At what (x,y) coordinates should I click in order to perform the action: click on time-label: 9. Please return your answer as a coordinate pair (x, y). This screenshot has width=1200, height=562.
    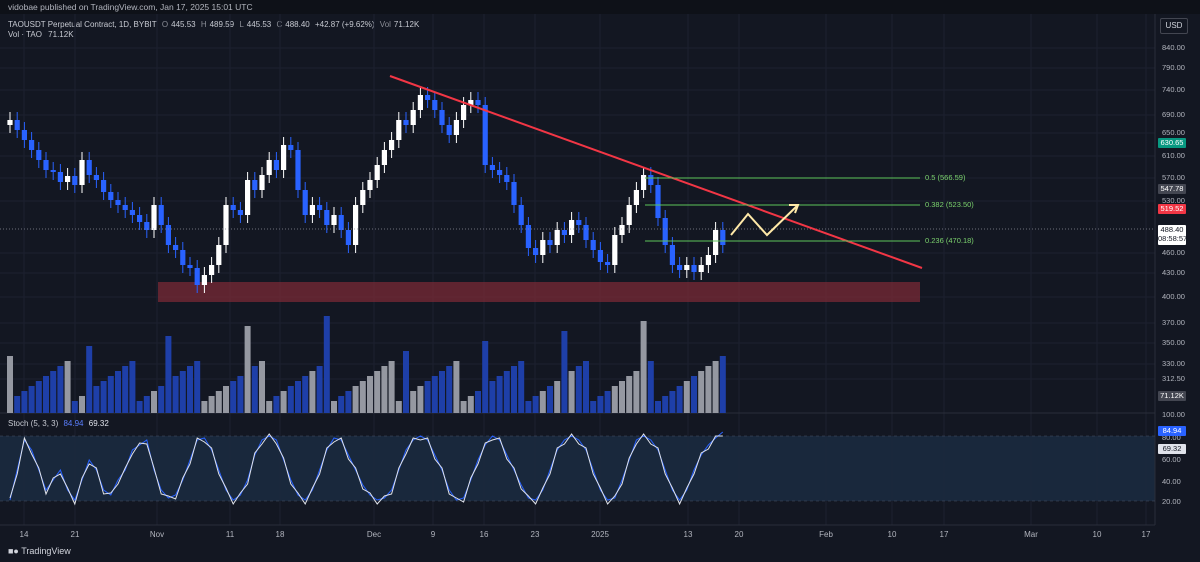
    Looking at the image, I should click on (433, 534).